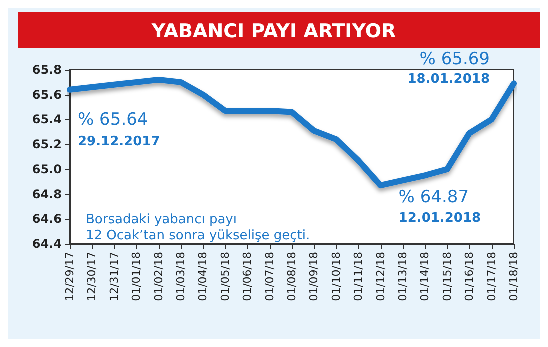 Image resolution: width=548 pixels, height=347 pixels. I want to click on x-tick-label: 01/15/18, so click(447, 277).